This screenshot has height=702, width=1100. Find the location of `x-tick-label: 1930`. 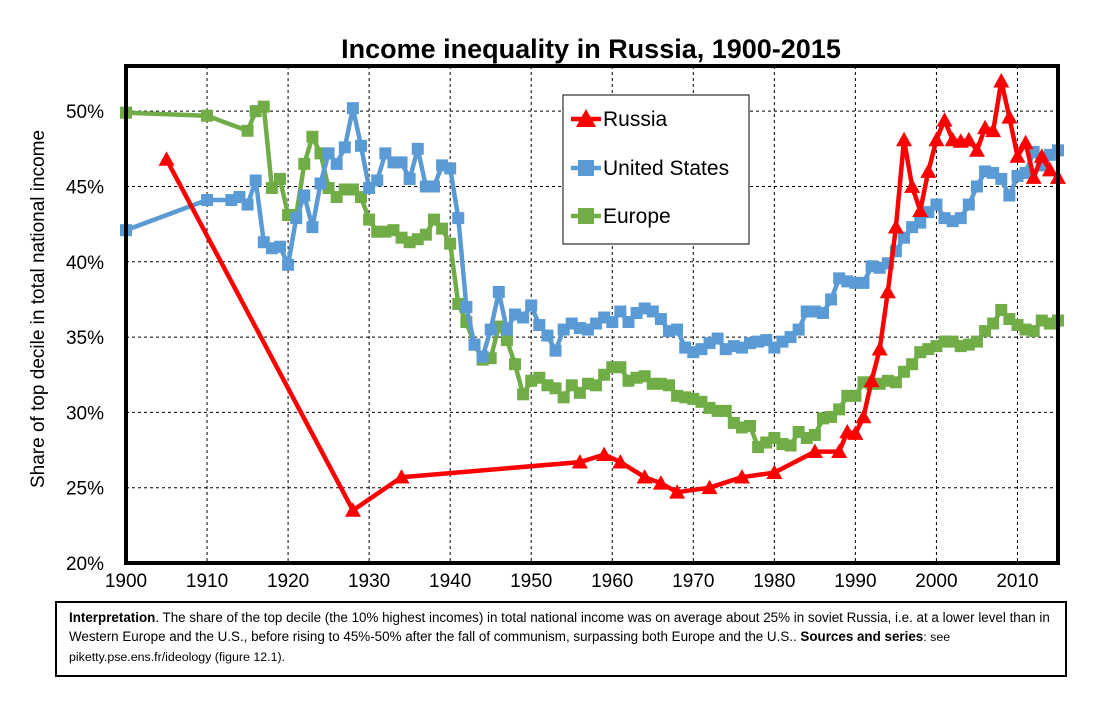

x-tick-label: 1930 is located at coordinates (369, 581).